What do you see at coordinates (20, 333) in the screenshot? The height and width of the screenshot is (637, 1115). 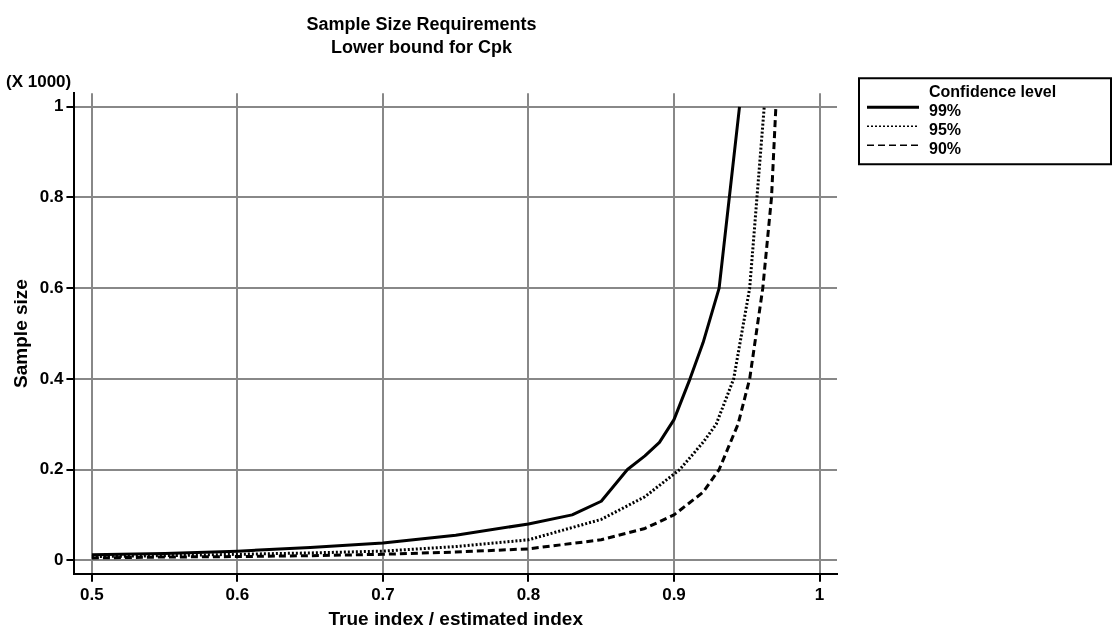 I see `y-axis-title: Sample size` at bounding box center [20, 333].